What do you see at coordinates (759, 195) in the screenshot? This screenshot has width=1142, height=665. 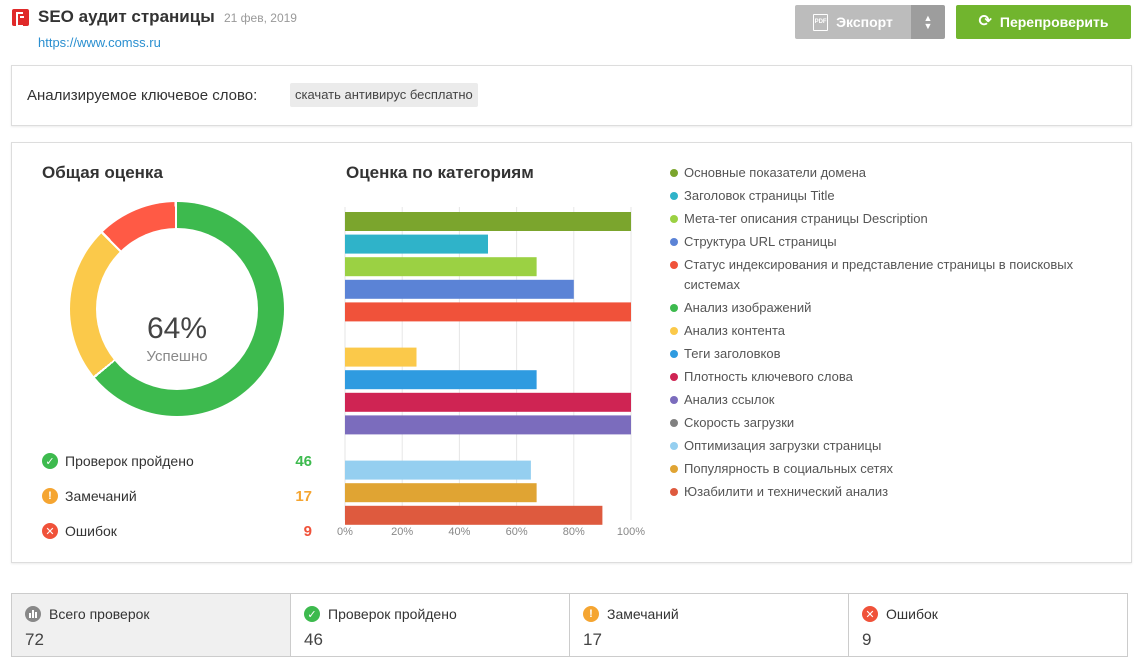 I see `legend-label: Заголовок страницы Title` at bounding box center [759, 195].